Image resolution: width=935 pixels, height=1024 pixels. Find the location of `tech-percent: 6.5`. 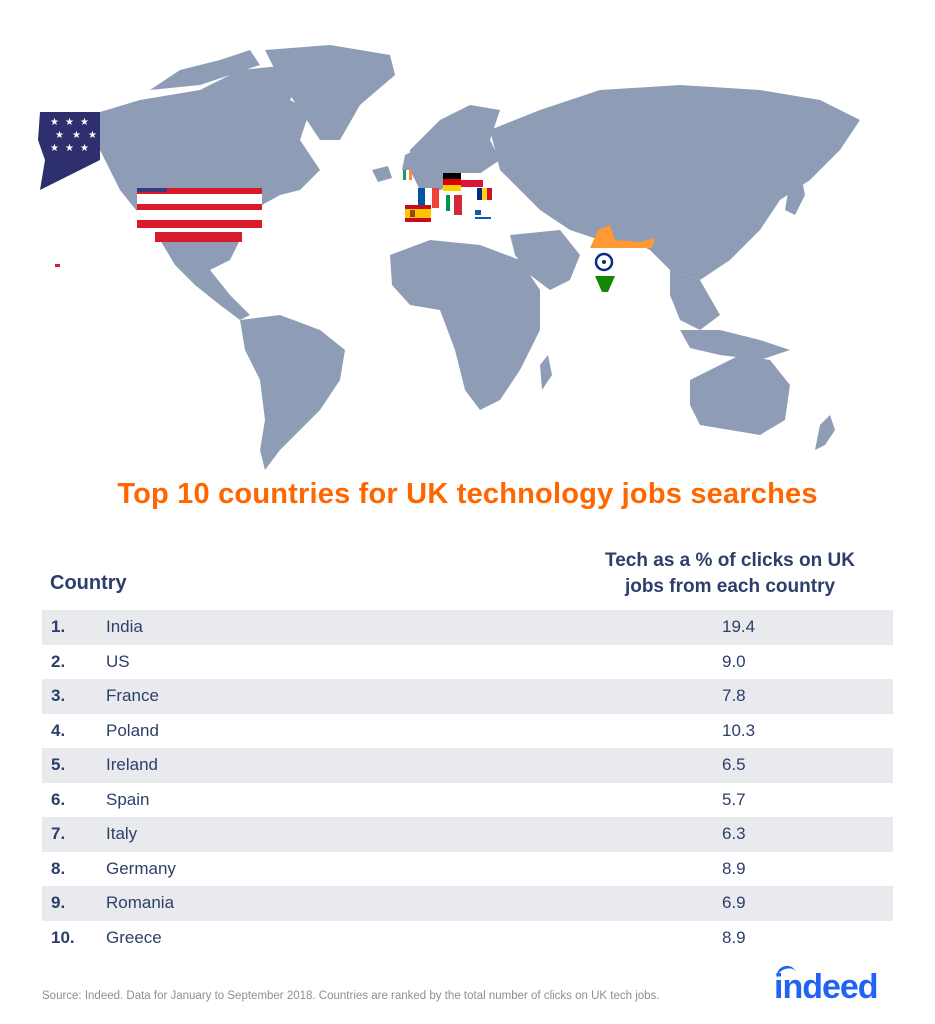

tech-percent: 6.5 is located at coordinates (734, 765).